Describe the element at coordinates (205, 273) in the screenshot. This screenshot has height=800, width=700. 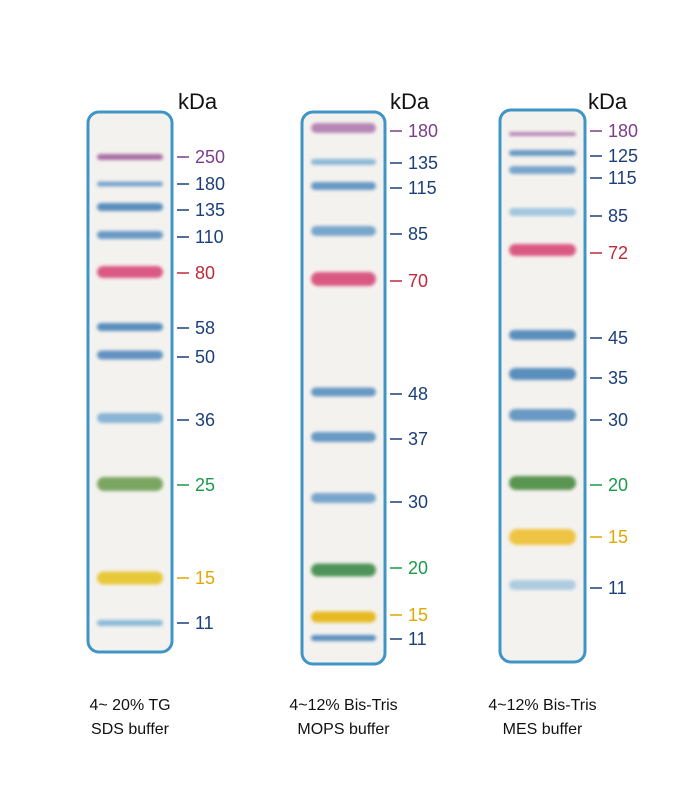
I see `band-label: 80` at that location.